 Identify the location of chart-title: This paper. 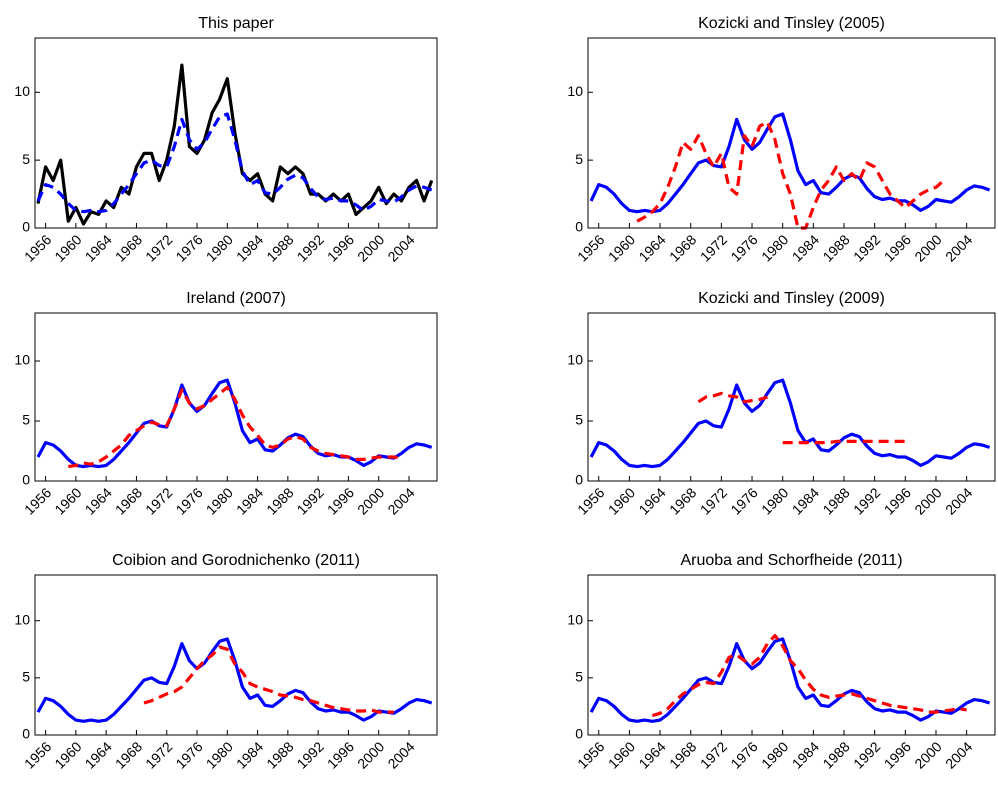
(236, 23).